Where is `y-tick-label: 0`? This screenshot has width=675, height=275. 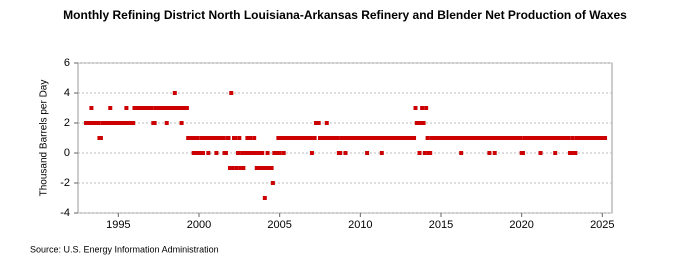
y-tick-label: 0 is located at coordinates (67, 153).